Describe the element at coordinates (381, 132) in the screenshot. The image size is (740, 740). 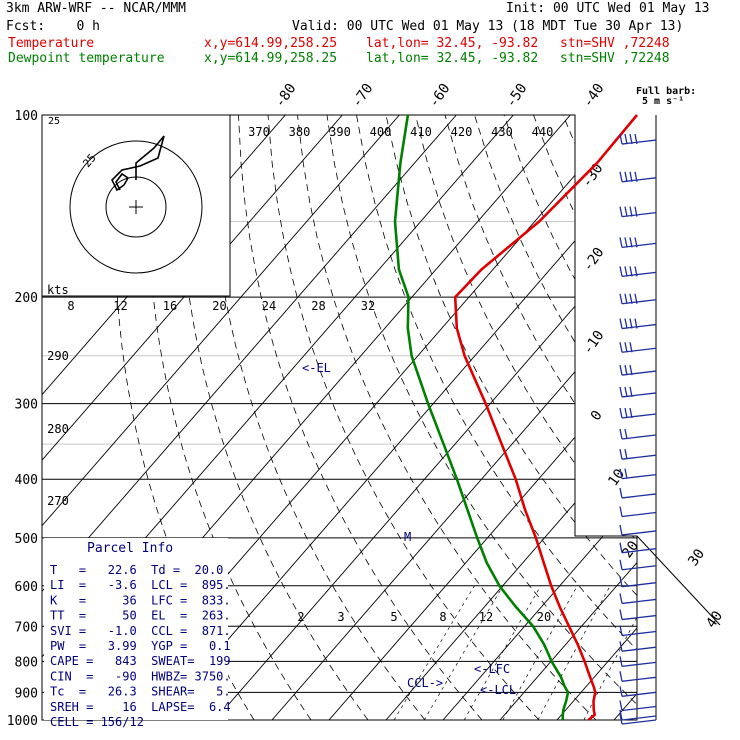
I see `theta-label: 400` at that location.